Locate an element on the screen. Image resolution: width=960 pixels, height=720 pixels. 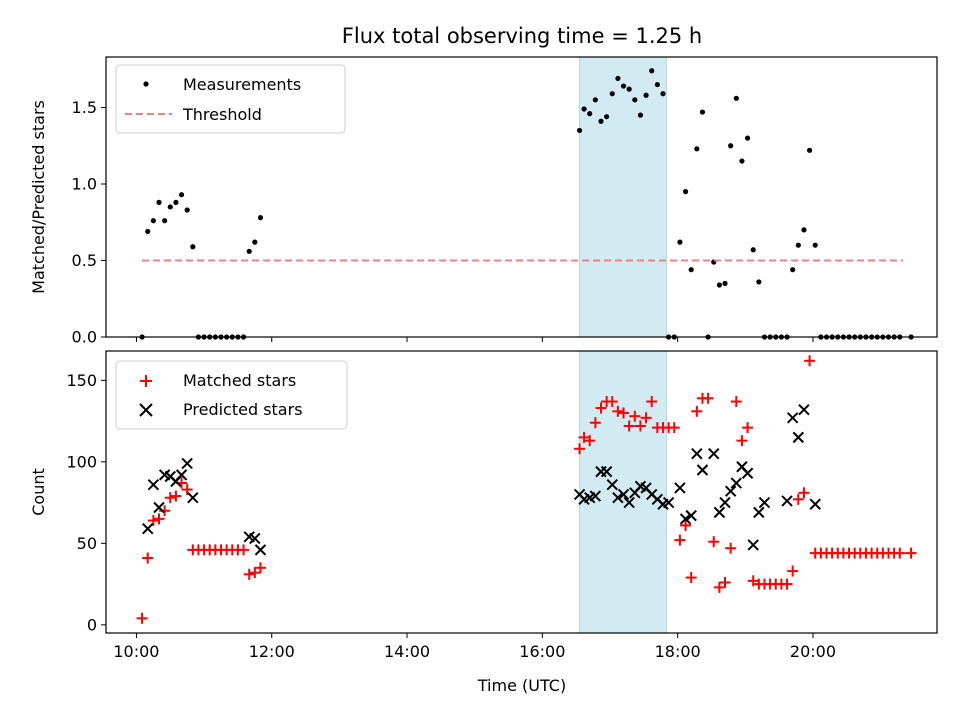
x-tick-label: 16:00 is located at coordinates (542, 651).